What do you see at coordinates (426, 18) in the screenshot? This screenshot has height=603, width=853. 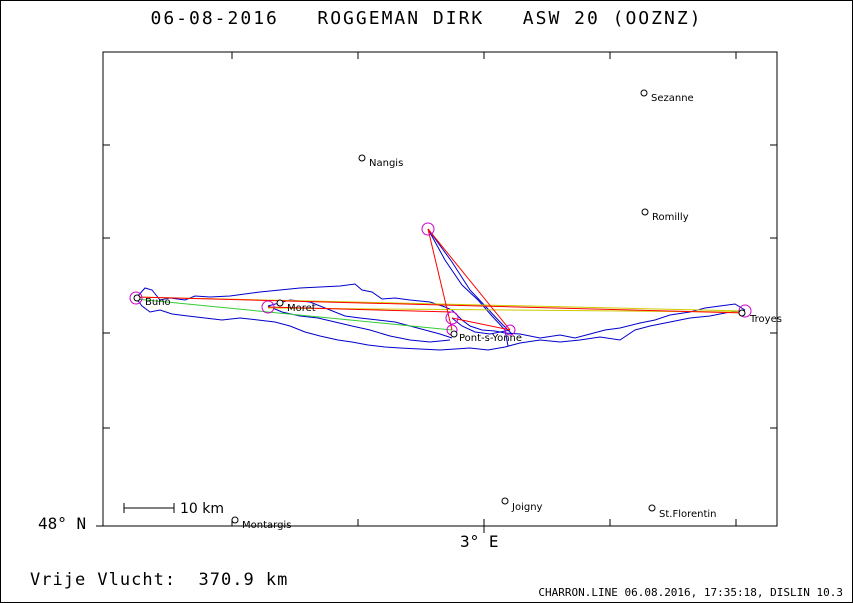 I see `flight-title: 06-08-2016 ROGGEMAN DIRK ASW 20 (OOZNZ)` at bounding box center [426, 18].